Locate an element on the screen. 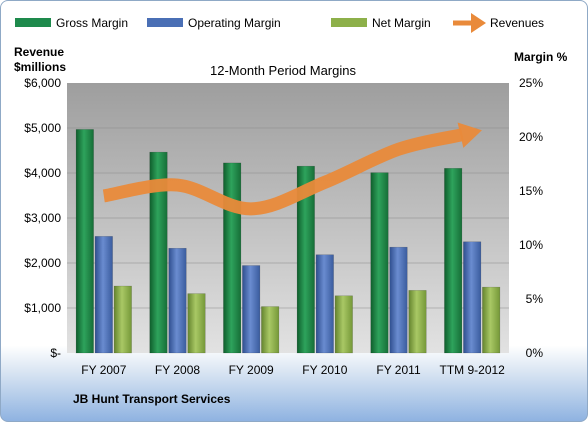 This screenshot has height=422, width=588. left-tick-label: $2,000 is located at coordinates (42, 263).